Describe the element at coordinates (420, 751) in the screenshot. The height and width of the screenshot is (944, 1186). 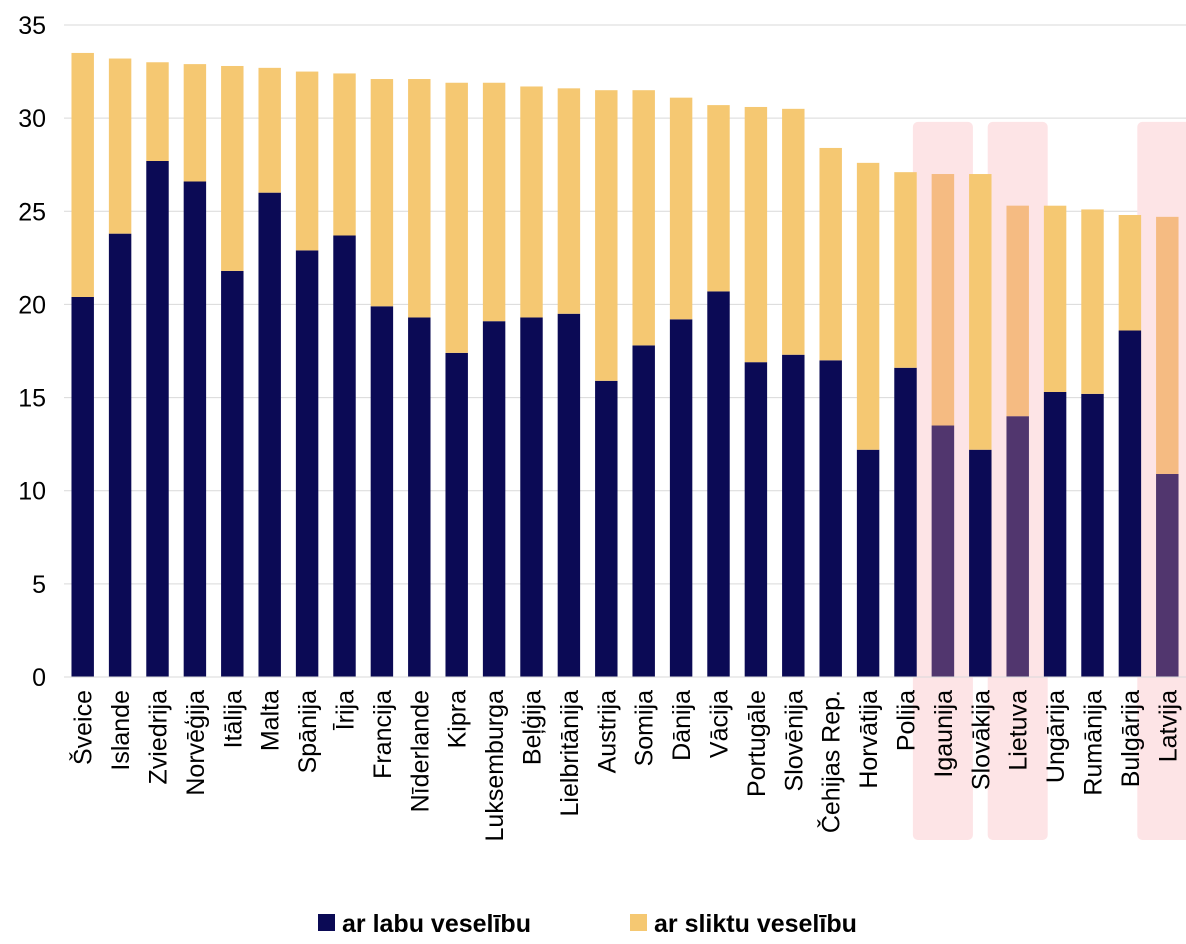
I see `x-tick-label: Nīderlande` at that location.